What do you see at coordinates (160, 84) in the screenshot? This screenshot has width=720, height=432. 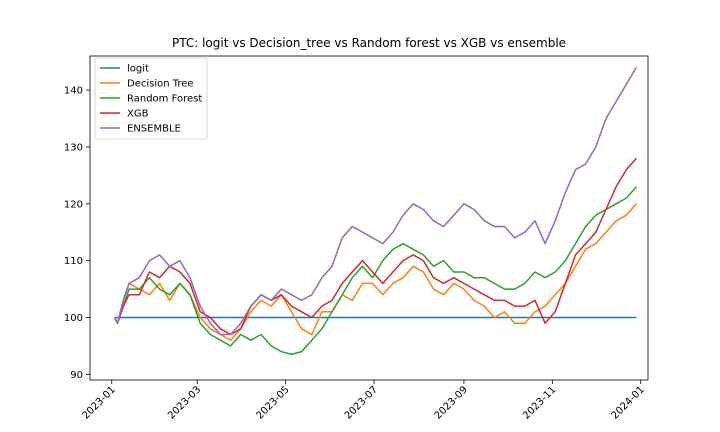 I see `legend-label: Decision Tree` at bounding box center [160, 84].